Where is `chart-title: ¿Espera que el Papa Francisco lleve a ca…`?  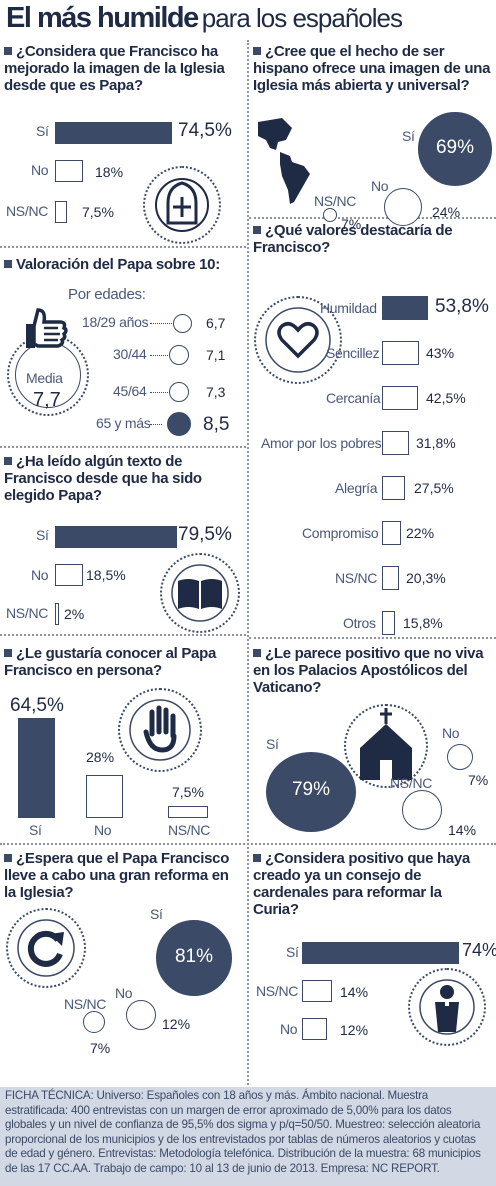 chart-title: ¿Espera que el Papa Francisco lleve a ca… is located at coordinates (117, 875).